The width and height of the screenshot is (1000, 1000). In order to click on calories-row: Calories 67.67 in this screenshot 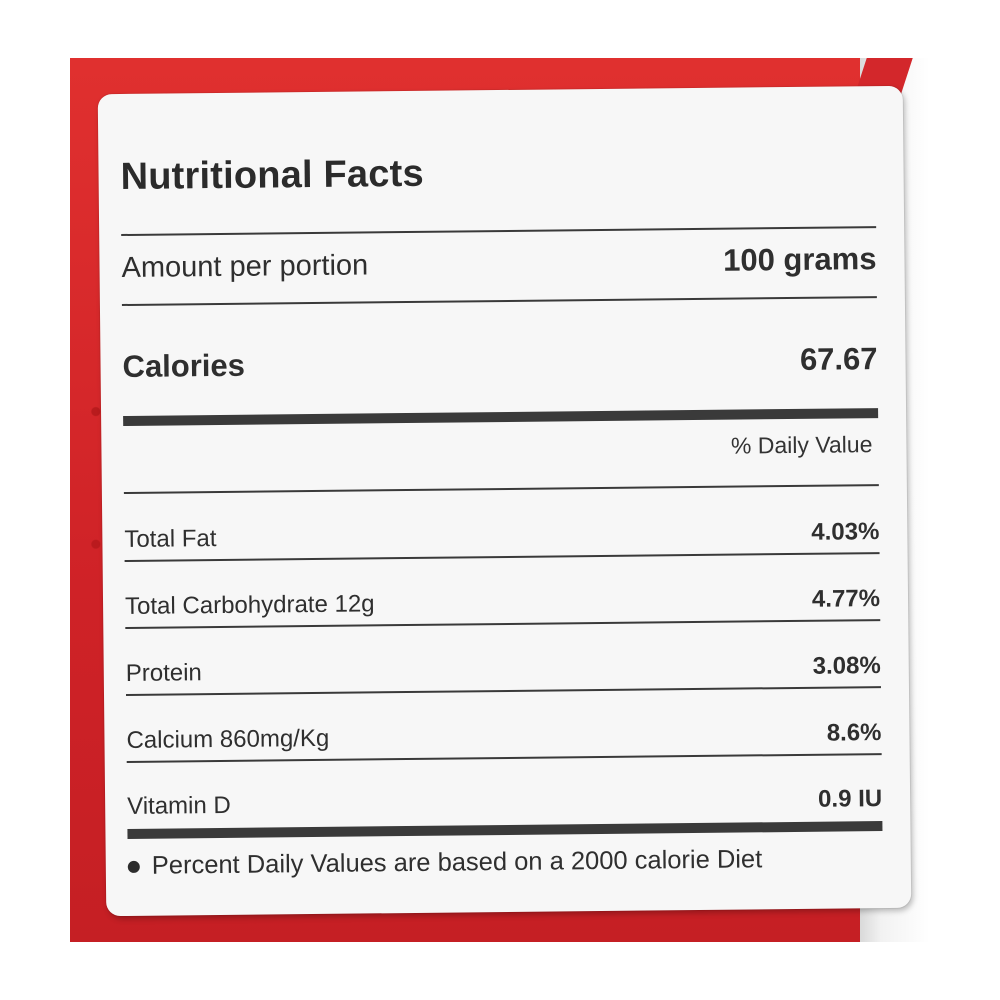, I will do `click(499, 363)`.